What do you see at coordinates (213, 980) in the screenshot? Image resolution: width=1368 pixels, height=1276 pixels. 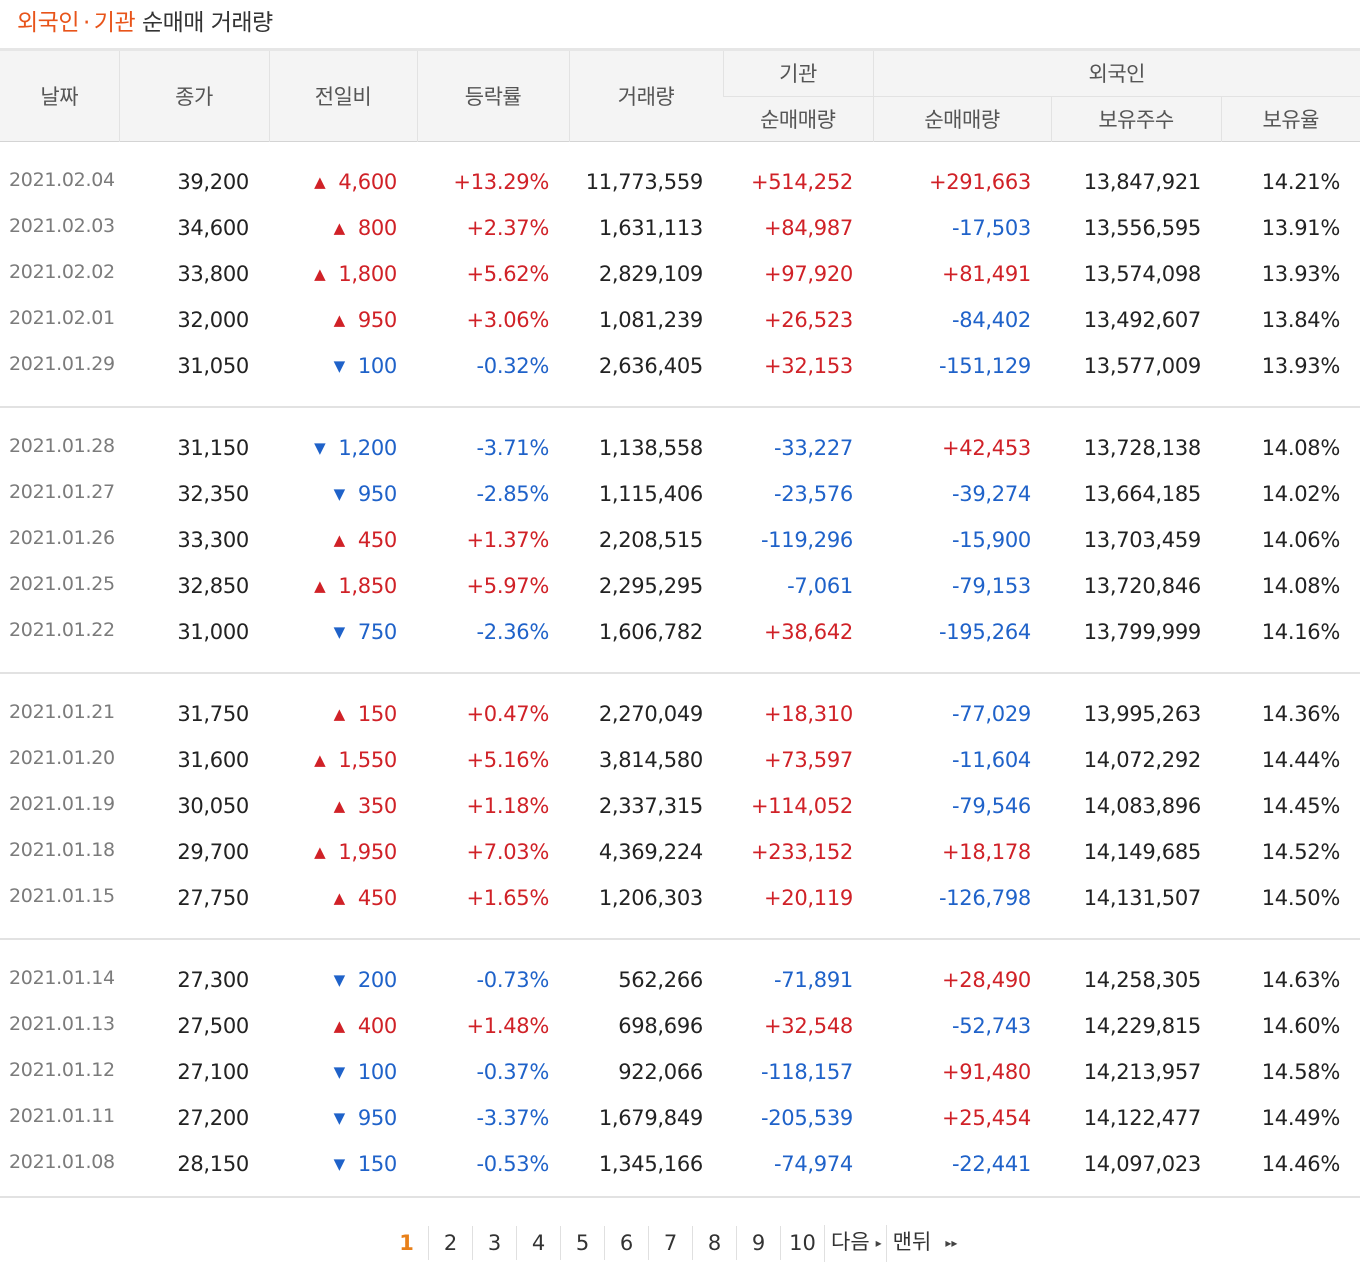 I see `cell-close: 27,300` at bounding box center [213, 980].